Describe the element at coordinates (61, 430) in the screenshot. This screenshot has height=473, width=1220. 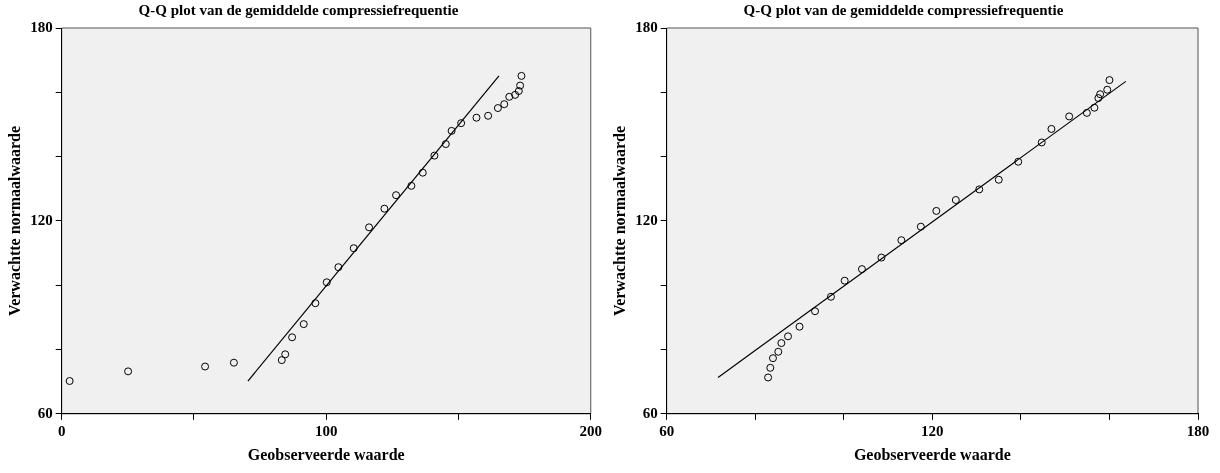
I see `x-tick-label: 0` at that location.